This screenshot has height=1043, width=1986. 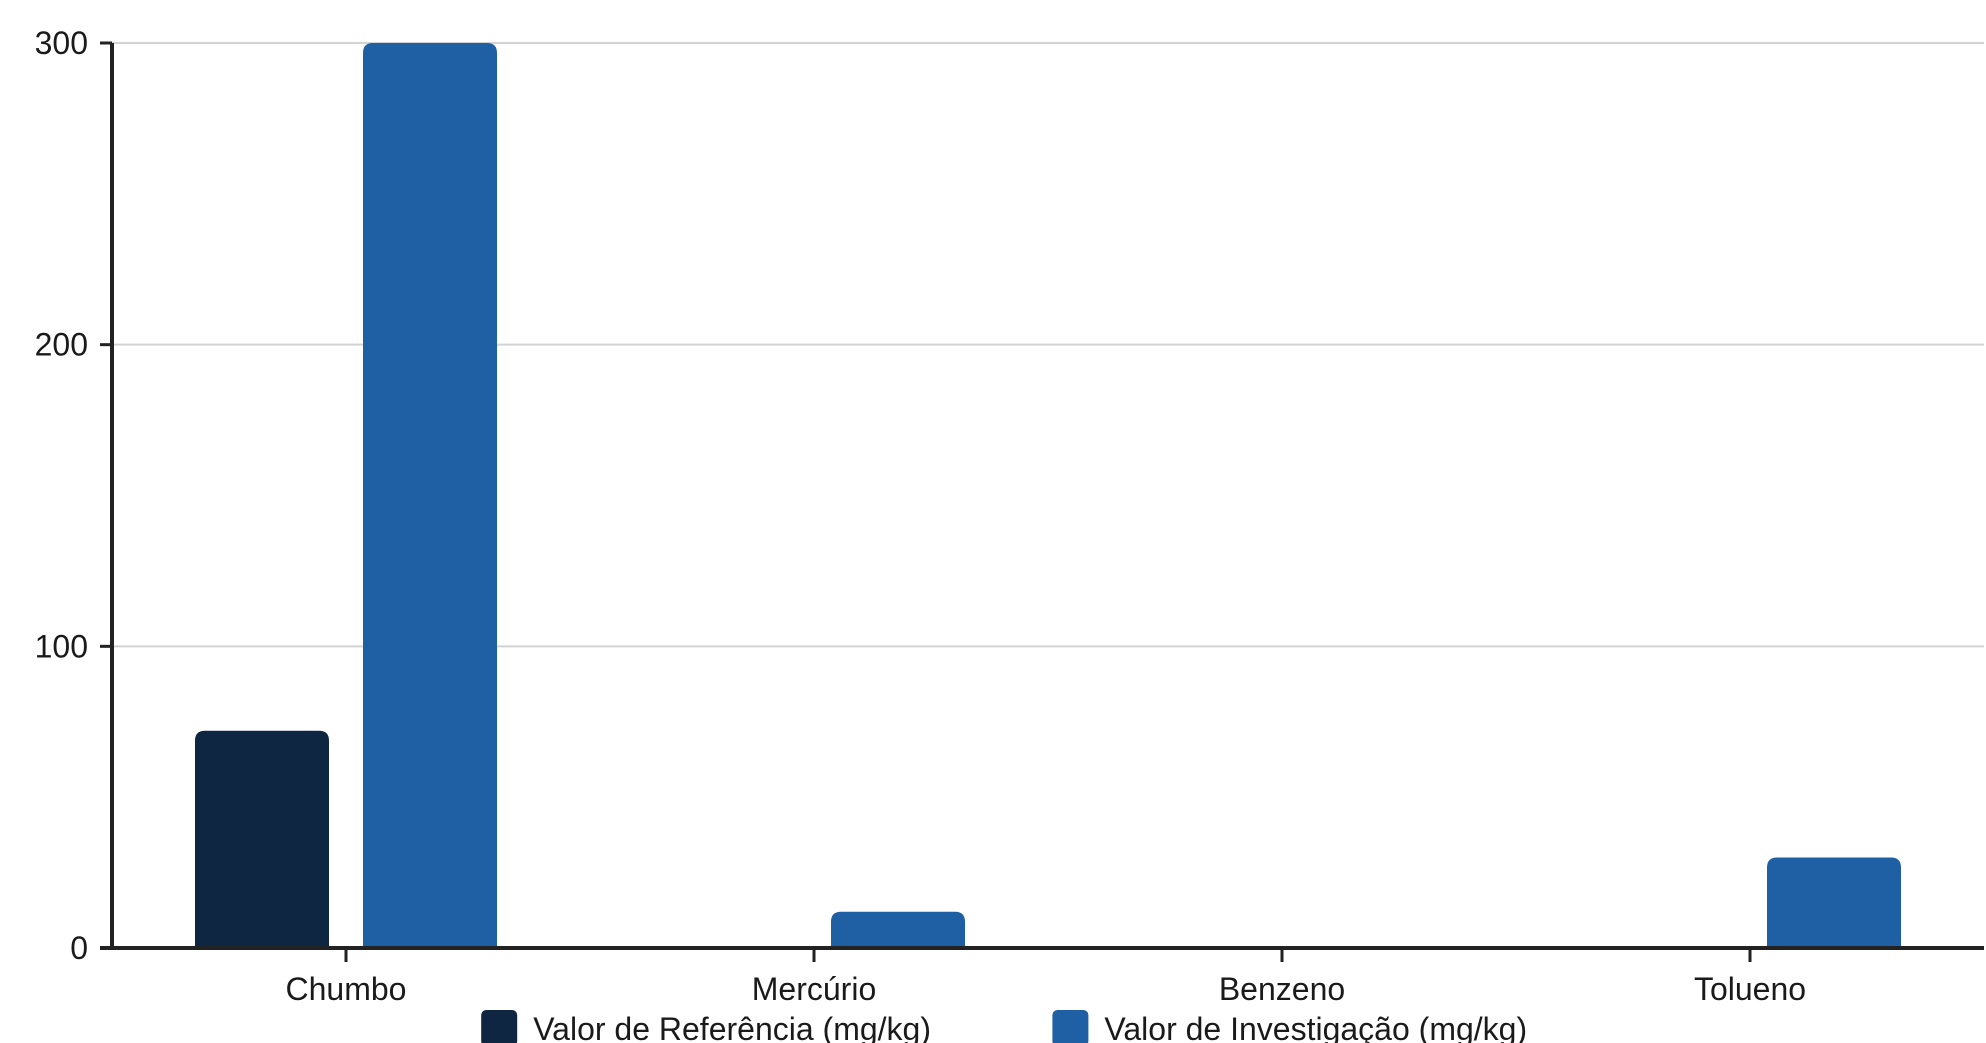 I want to click on y-tick-label: 200, so click(x=61, y=345).